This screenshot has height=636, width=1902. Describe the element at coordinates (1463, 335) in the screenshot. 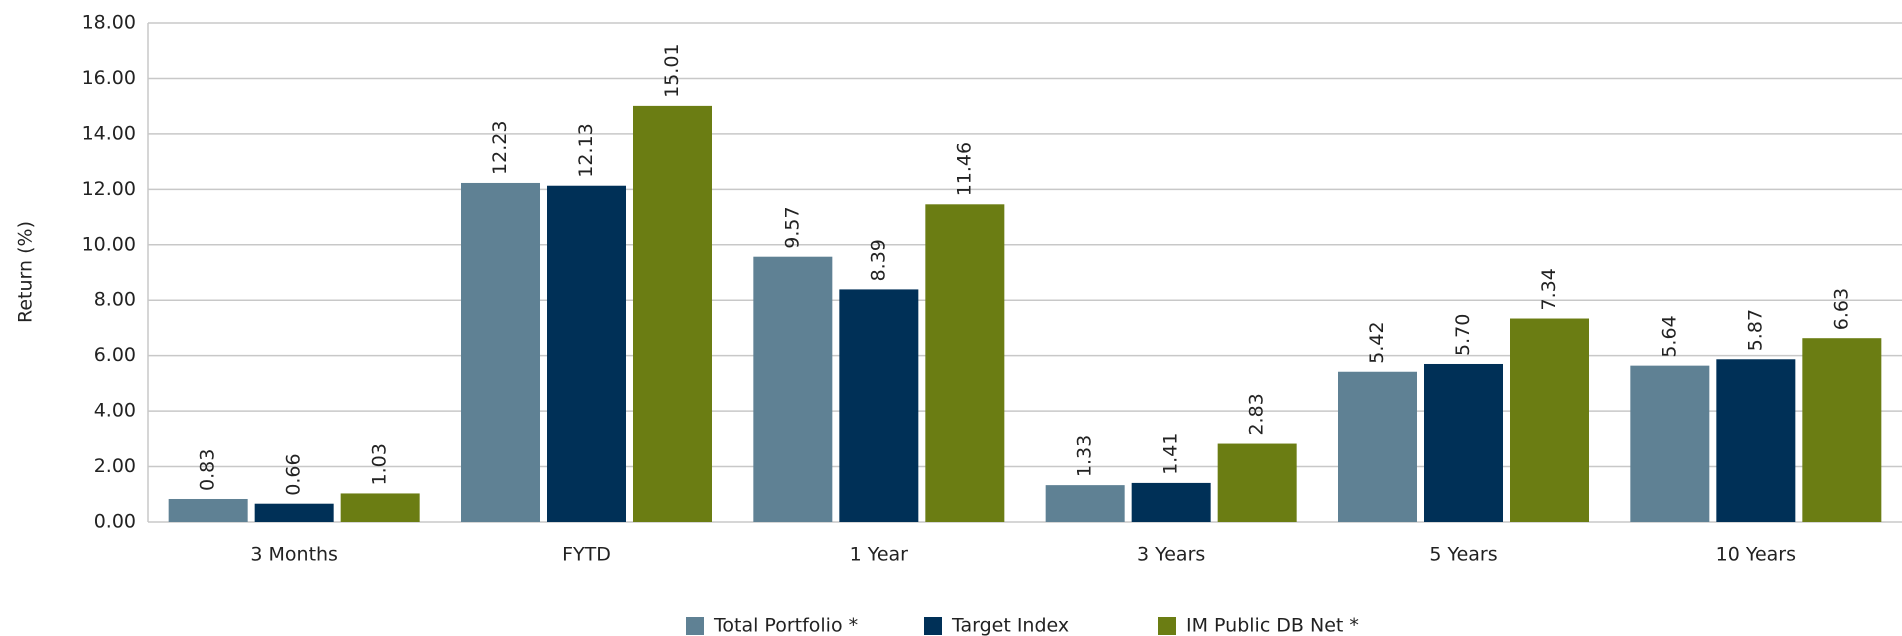

I see `data-label: 5.70` at that location.